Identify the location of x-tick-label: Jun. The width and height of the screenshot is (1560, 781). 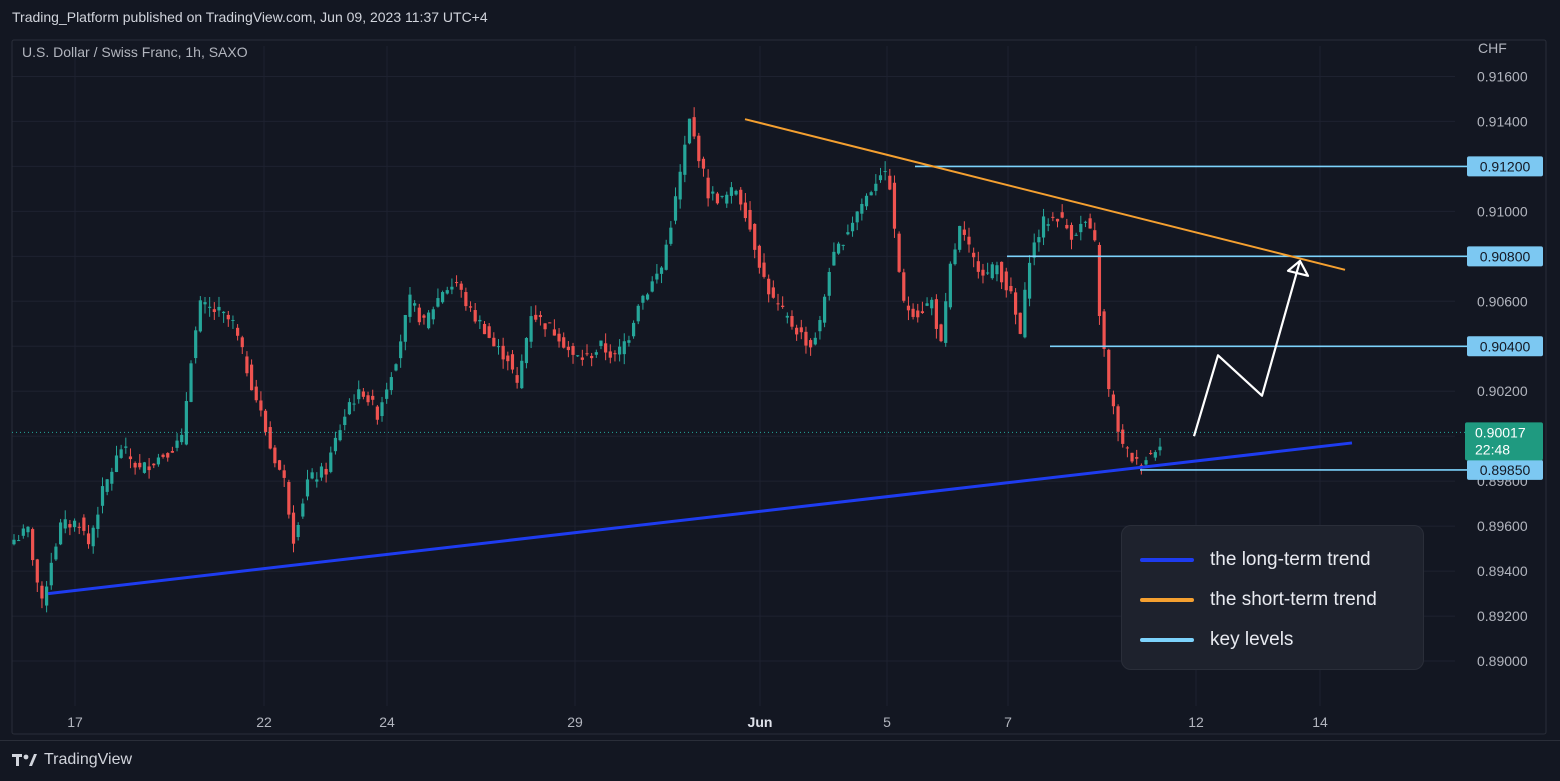
(760, 722).